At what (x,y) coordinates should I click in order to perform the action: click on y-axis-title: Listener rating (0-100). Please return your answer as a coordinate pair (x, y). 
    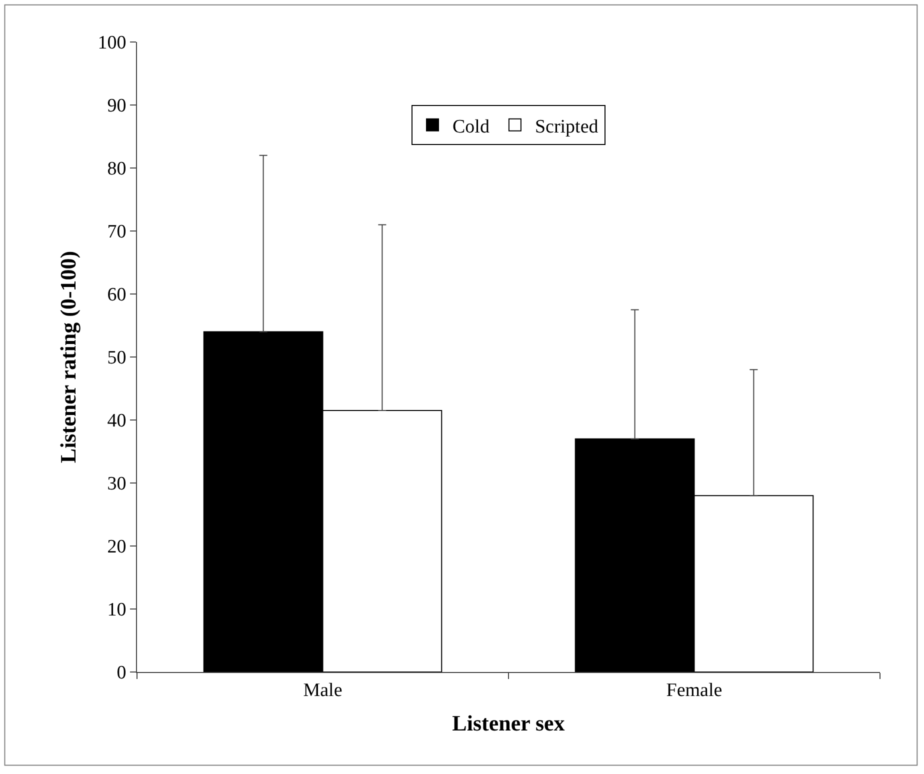
    Looking at the image, I should click on (68, 357).